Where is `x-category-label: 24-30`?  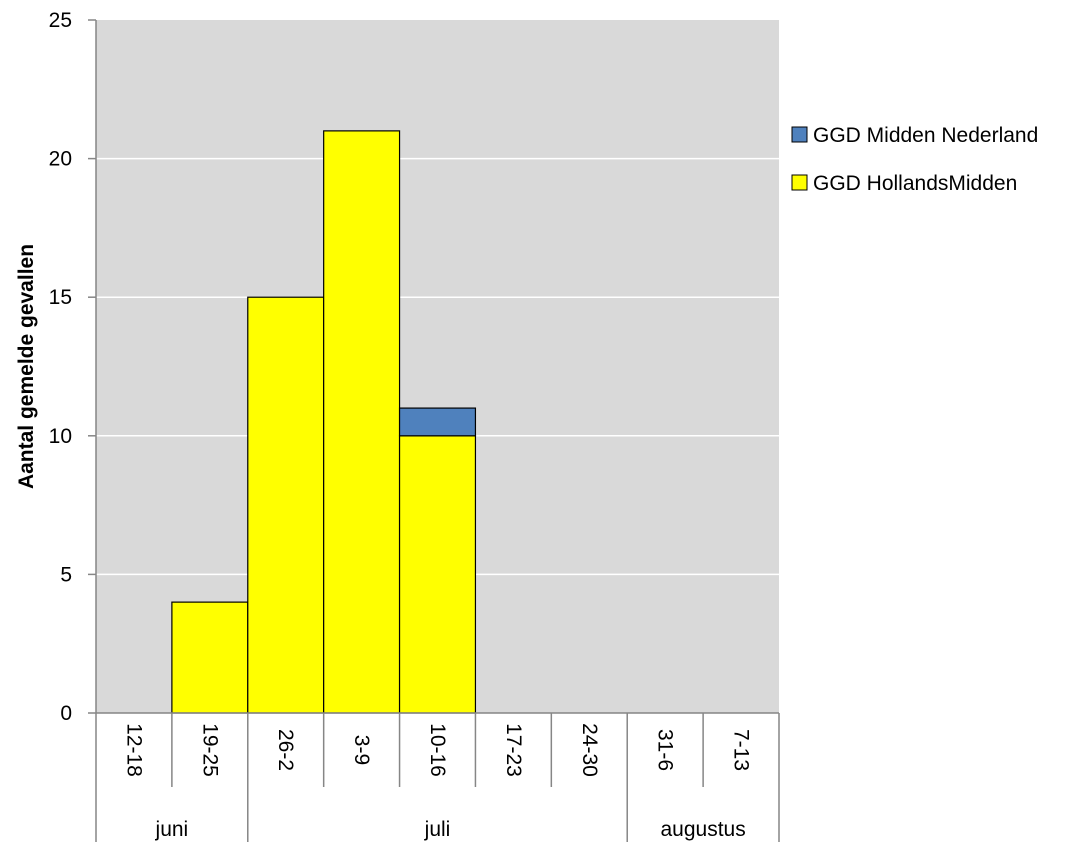
x-category-label: 24-30 is located at coordinates (589, 750).